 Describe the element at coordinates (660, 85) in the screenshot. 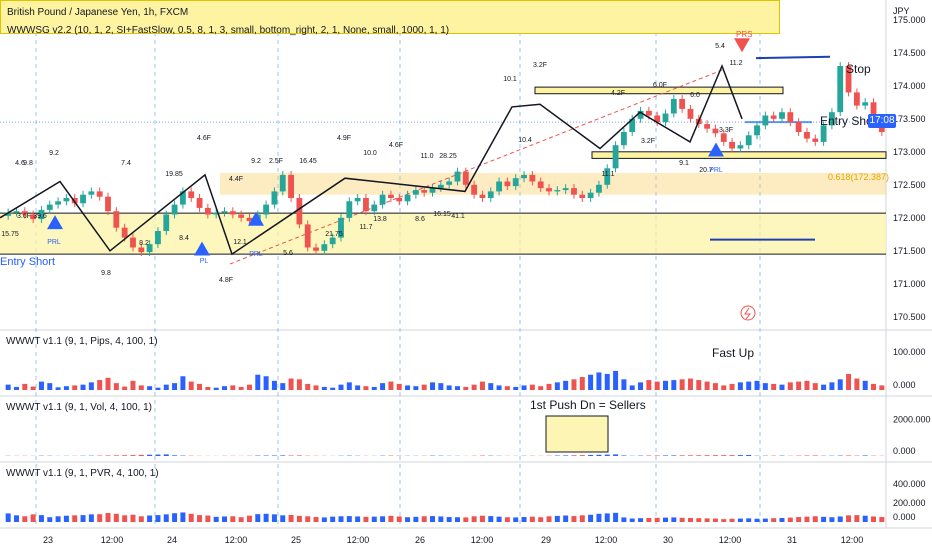

I see `wave-label: 6.0F` at that location.